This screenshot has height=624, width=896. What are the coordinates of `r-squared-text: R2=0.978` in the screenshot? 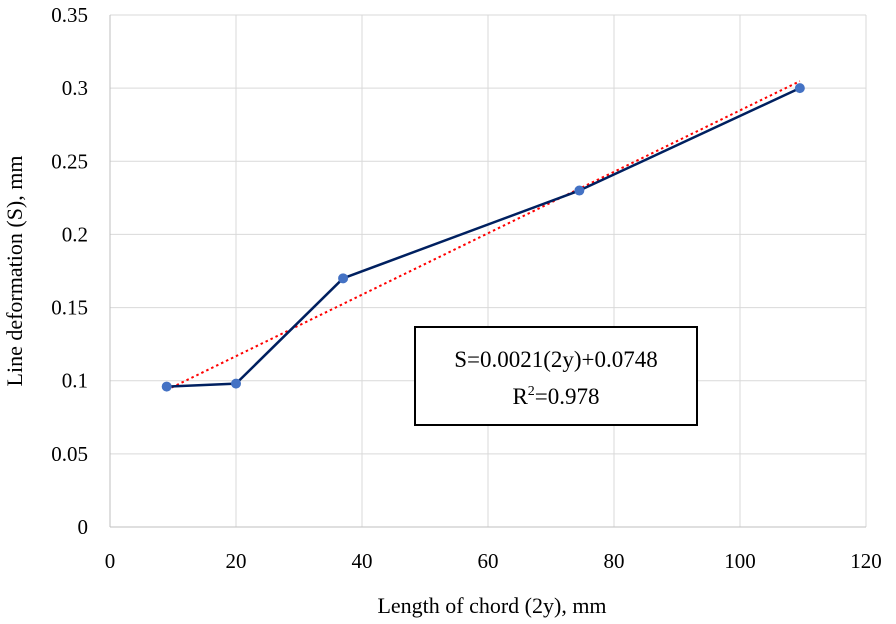 It's located at (555, 396).